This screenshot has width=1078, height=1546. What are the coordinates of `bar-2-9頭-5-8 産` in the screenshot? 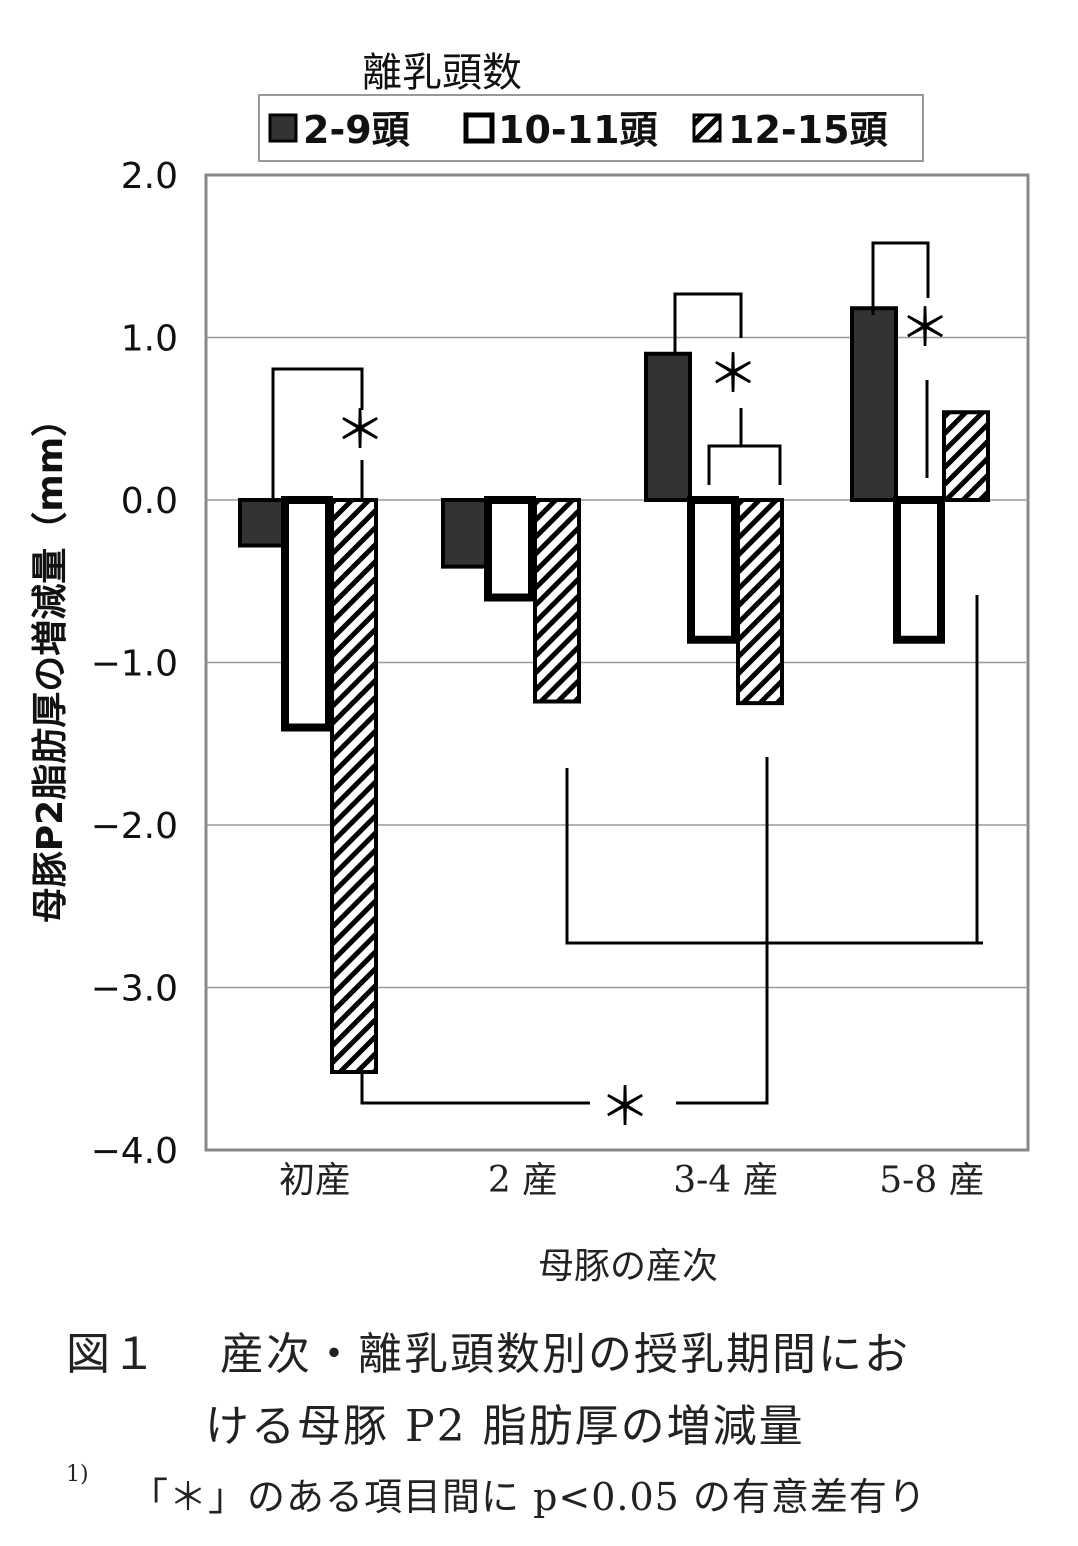 It's located at (874, 404).